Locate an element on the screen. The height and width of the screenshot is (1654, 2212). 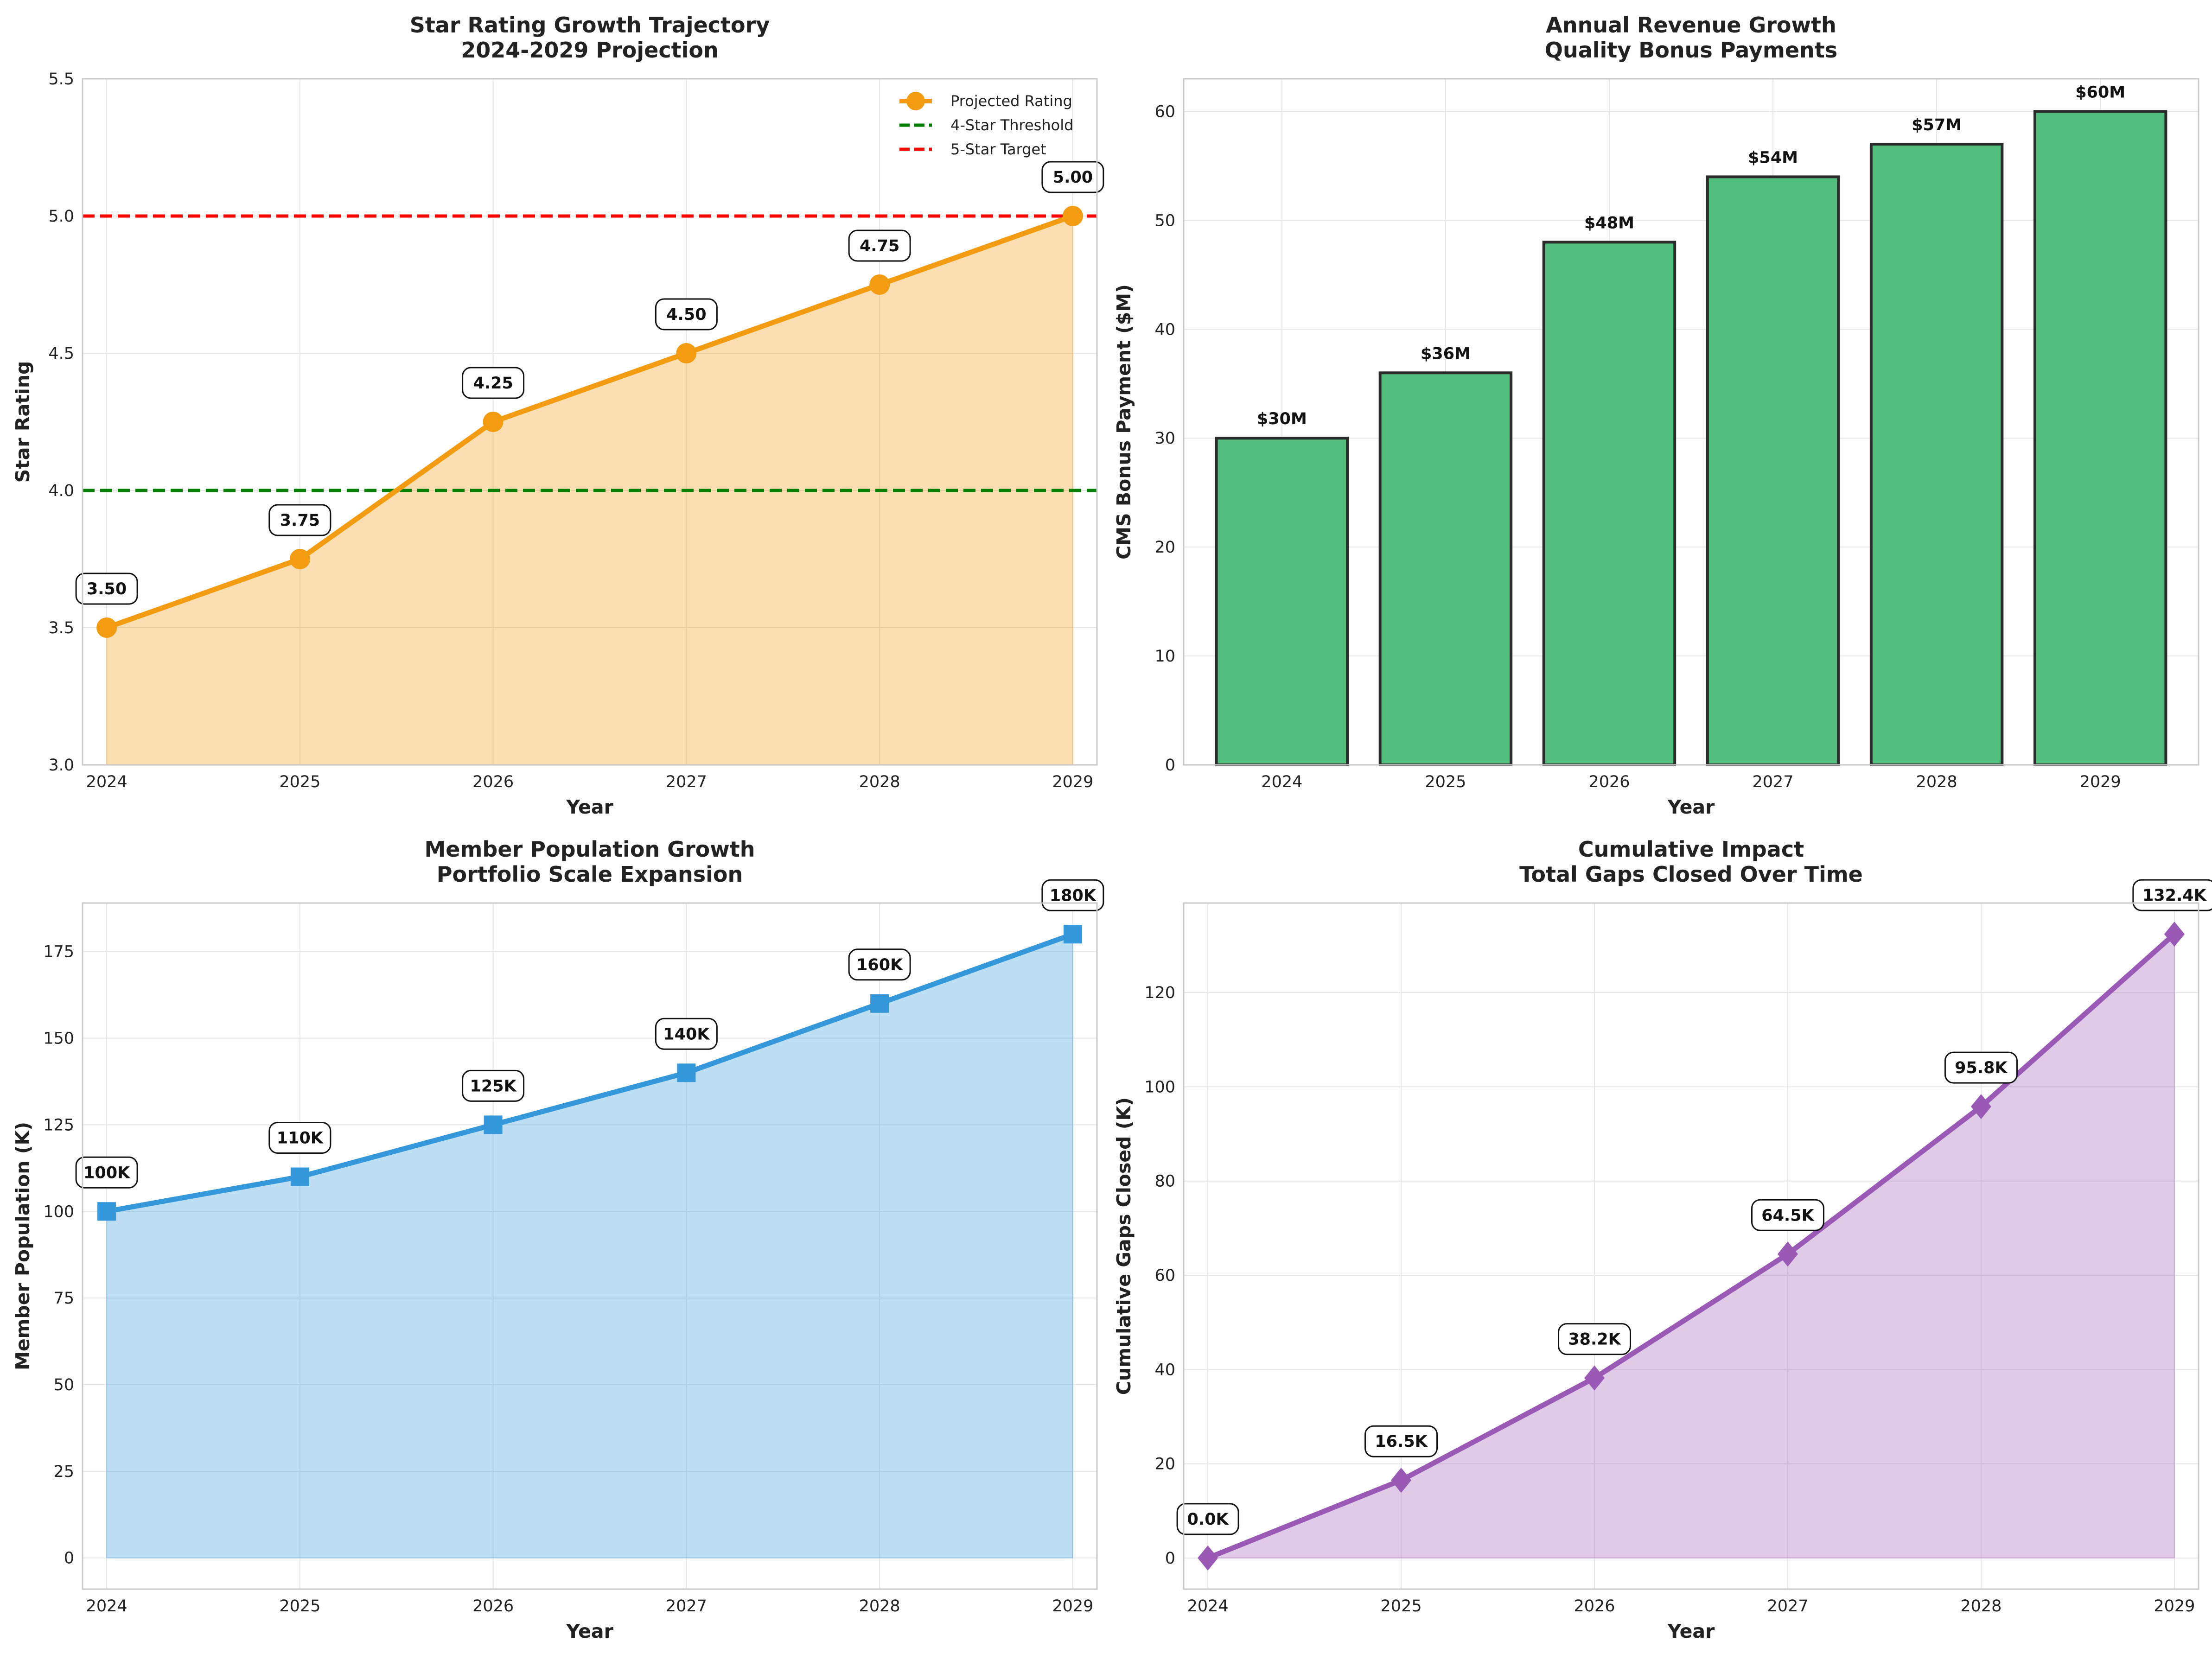
members-ytick-label: 0 is located at coordinates (69, 1558).